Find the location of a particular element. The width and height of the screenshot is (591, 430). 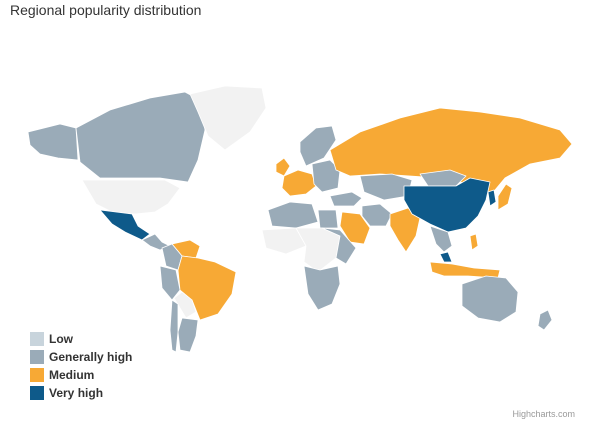

region-mexico is located at coordinates (125, 225).